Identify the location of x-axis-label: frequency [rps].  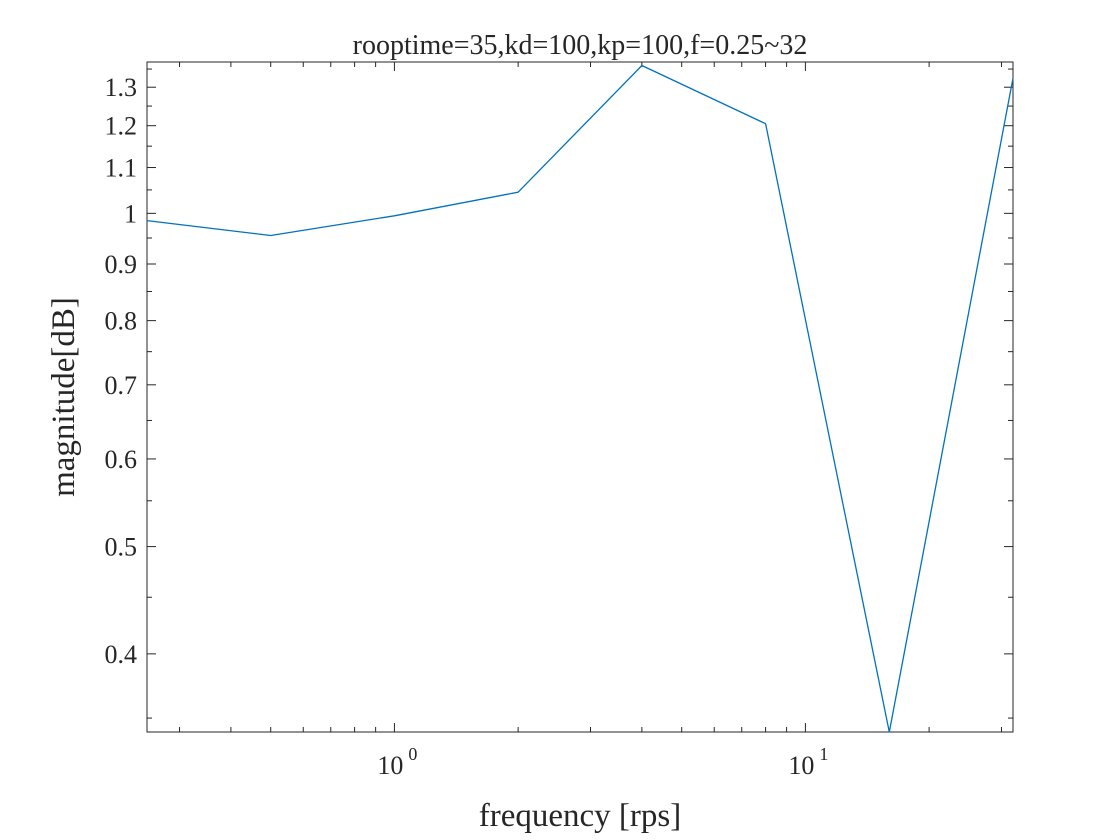
(580, 816).